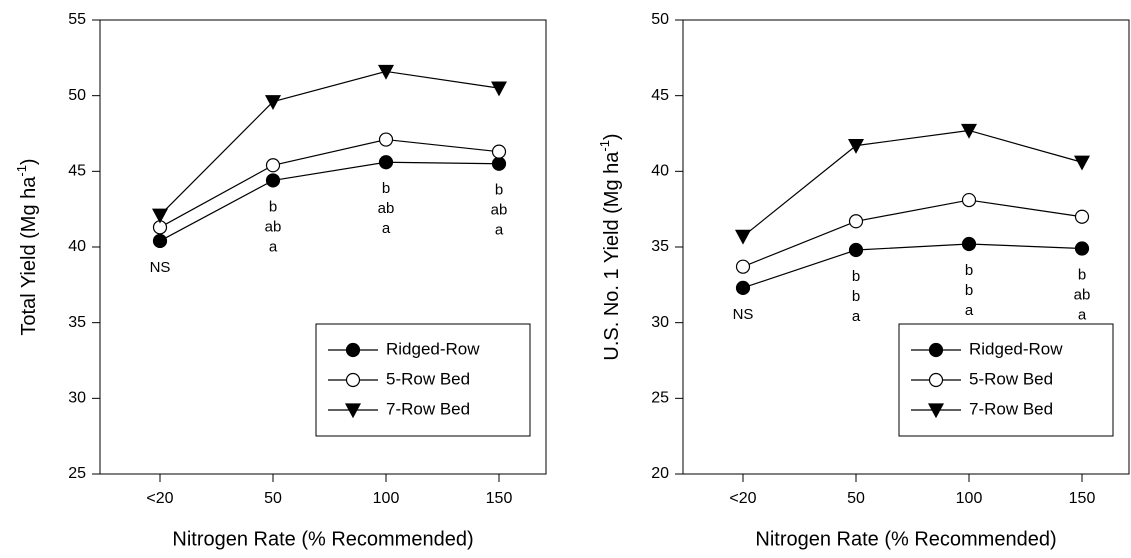 The width and height of the screenshot is (1131, 558). What do you see at coordinates (612, 256) in the screenshot?
I see `y-axis-label-part: U.S. No. 1 Yield (Mg ha` at bounding box center [612, 256].